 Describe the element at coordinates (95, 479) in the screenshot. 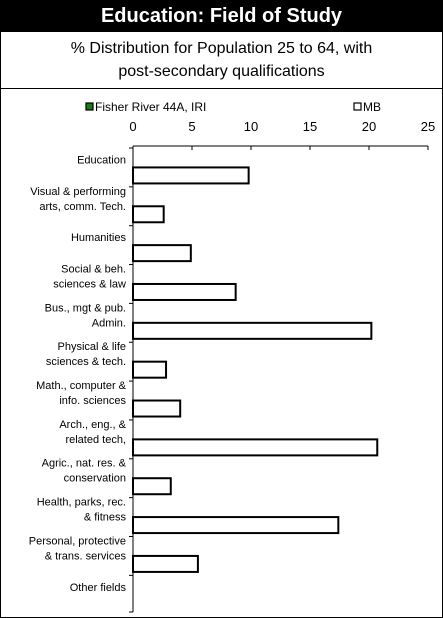

I see `category-label: conservation` at that location.